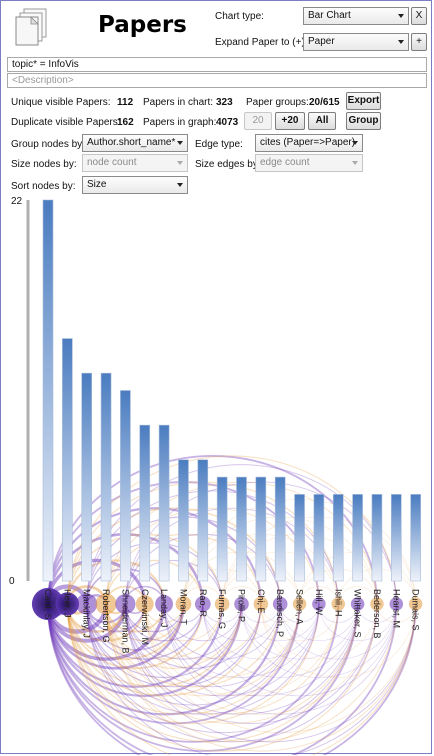 The width and height of the screenshot is (434, 756). I want to click on papers-in-graph-label: Papers in graph:, so click(180, 122).